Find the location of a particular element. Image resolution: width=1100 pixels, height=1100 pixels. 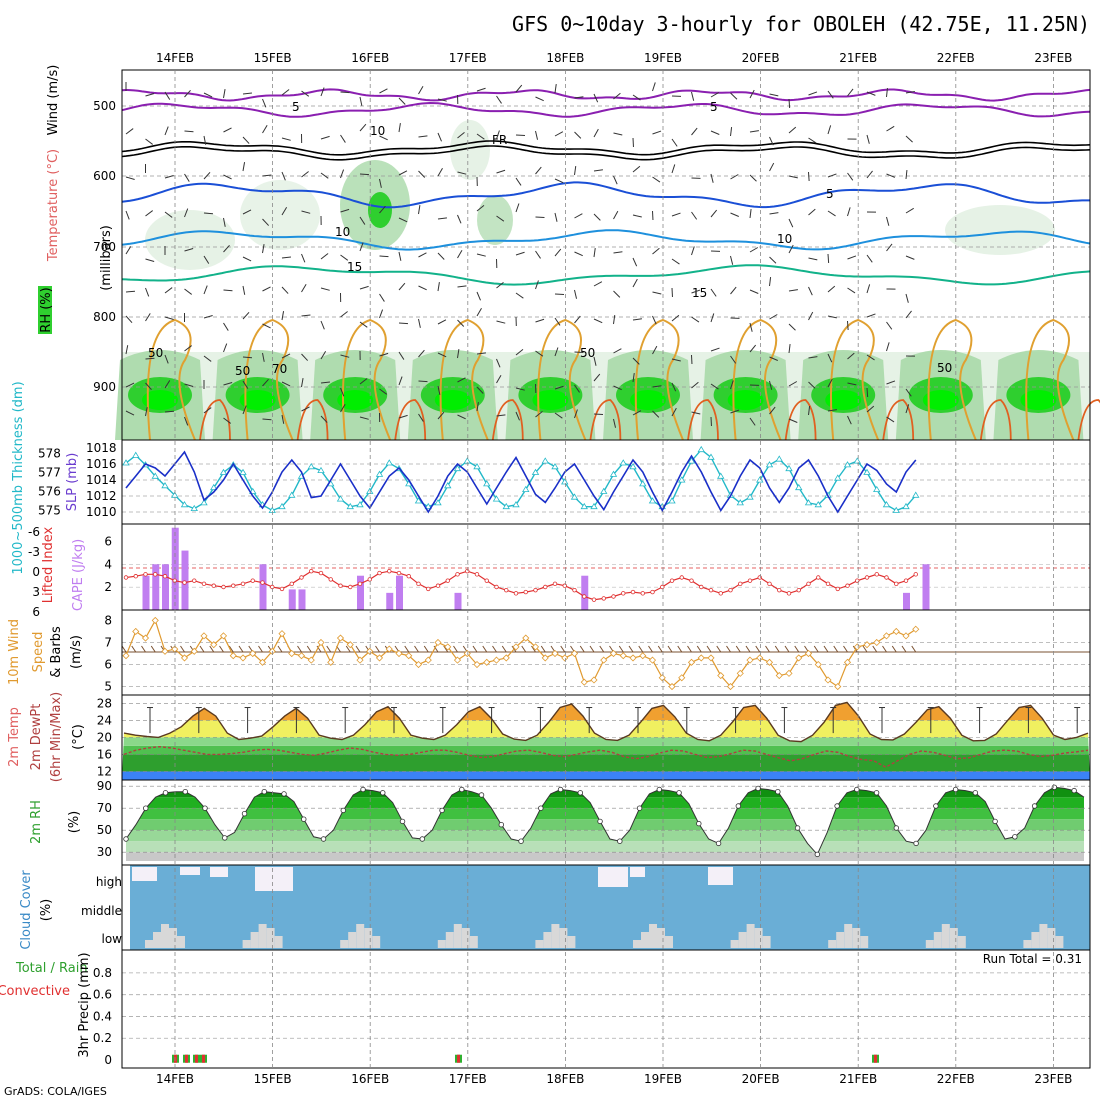

temp-20c-contour is located at coordinates (464, 379).